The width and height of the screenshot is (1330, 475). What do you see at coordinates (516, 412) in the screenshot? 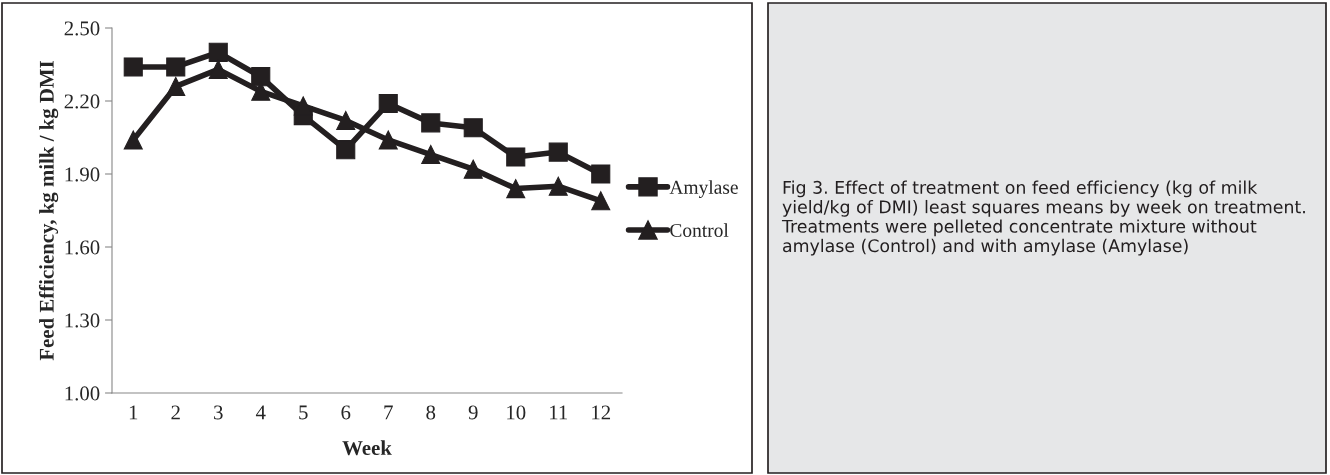
I see `x-tick-label: 10` at bounding box center [516, 412].